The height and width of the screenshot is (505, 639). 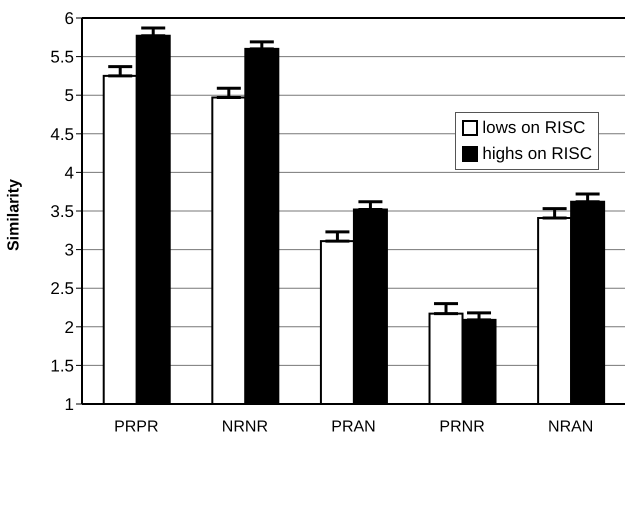 I want to click on y-tick-label: 2, so click(x=69, y=327).